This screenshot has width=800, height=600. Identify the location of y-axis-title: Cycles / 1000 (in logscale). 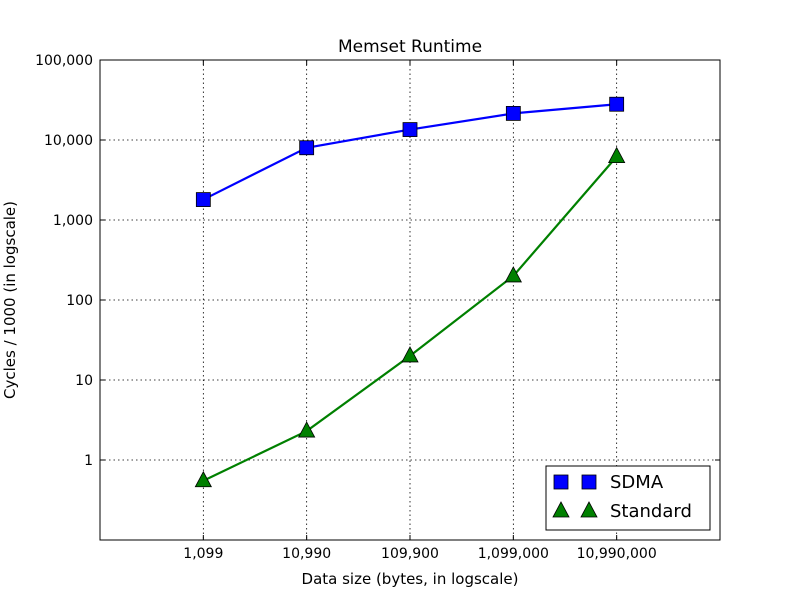
(10, 300).